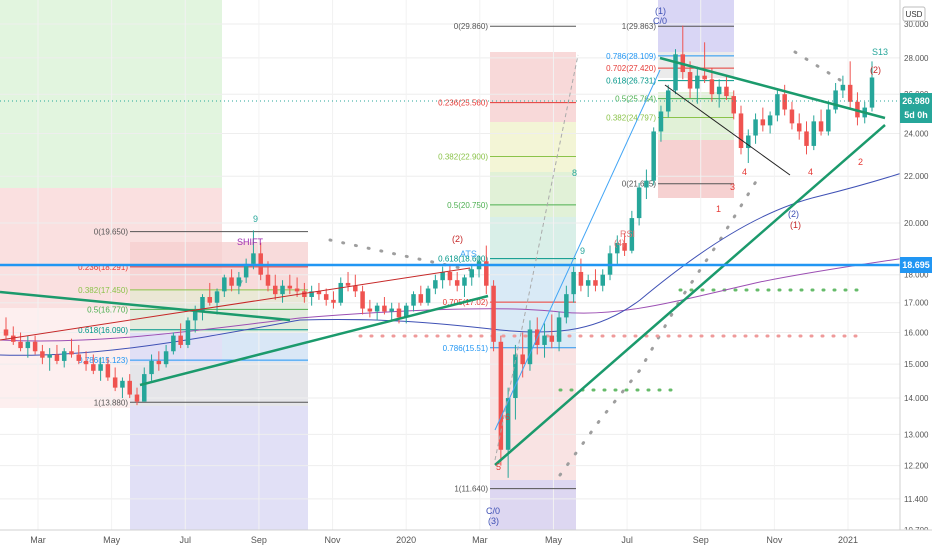  Describe the element at coordinates (255, 219) in the screenshot. I see `annotation-count-9: 9` at that location.